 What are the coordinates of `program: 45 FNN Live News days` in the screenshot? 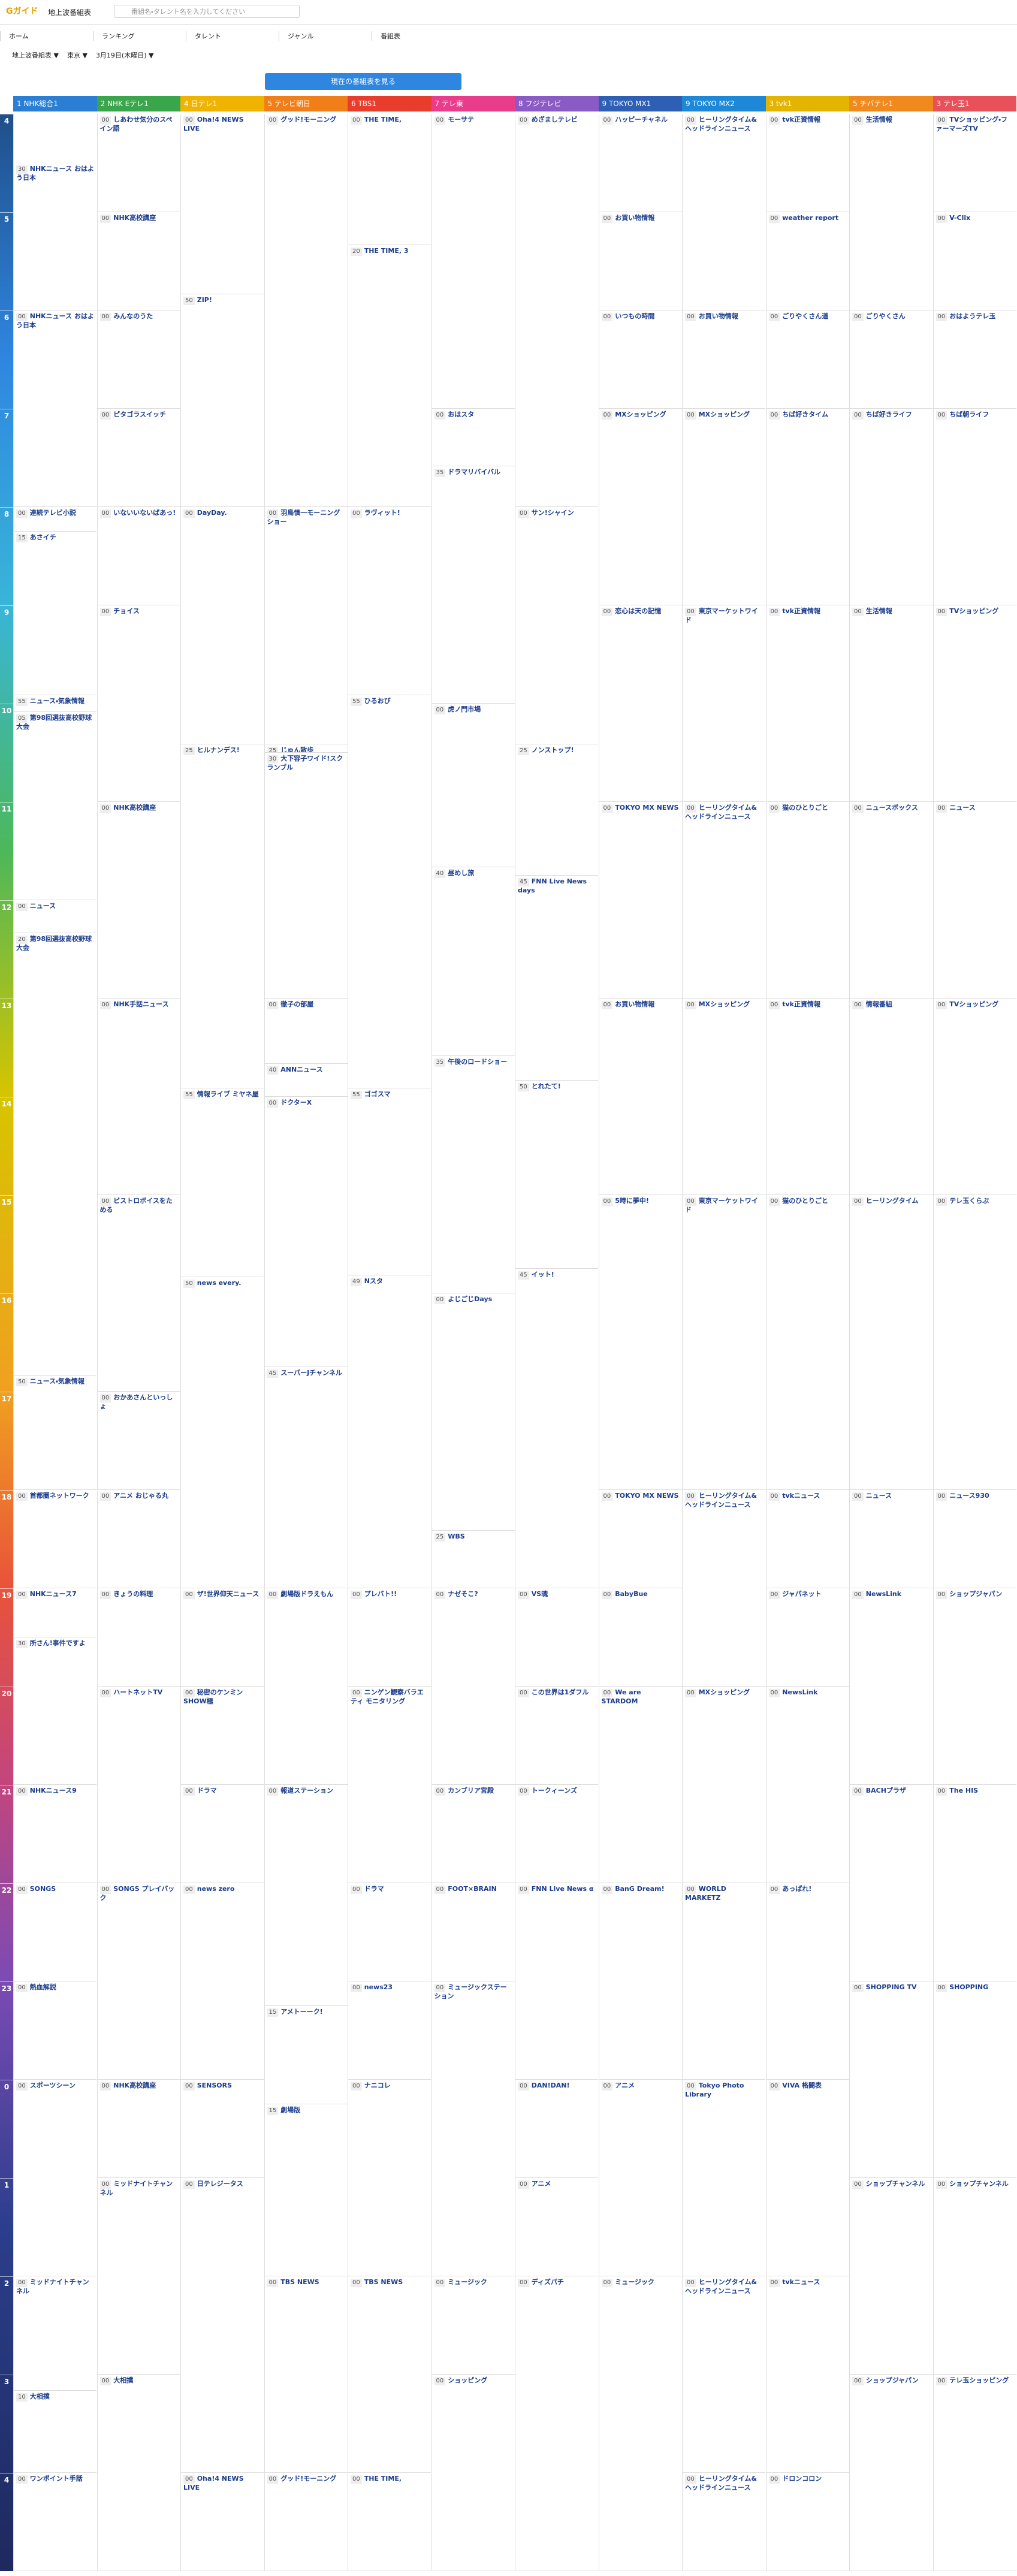 It's located at (556, 978).